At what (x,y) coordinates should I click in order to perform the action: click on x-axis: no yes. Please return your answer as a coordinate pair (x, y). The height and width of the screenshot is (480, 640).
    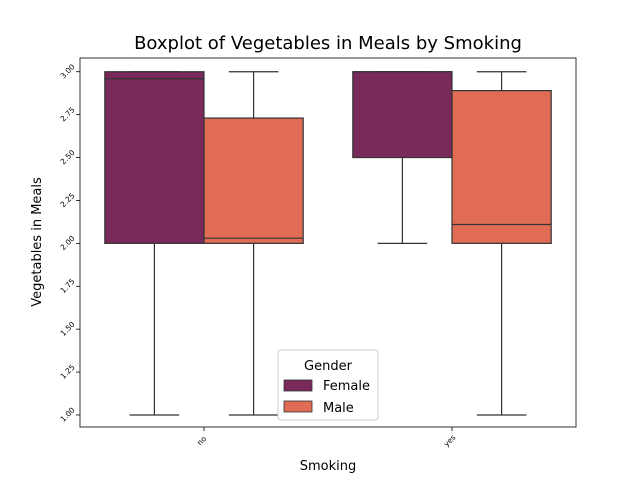
    Looking at the image, I should click on (326, 437).